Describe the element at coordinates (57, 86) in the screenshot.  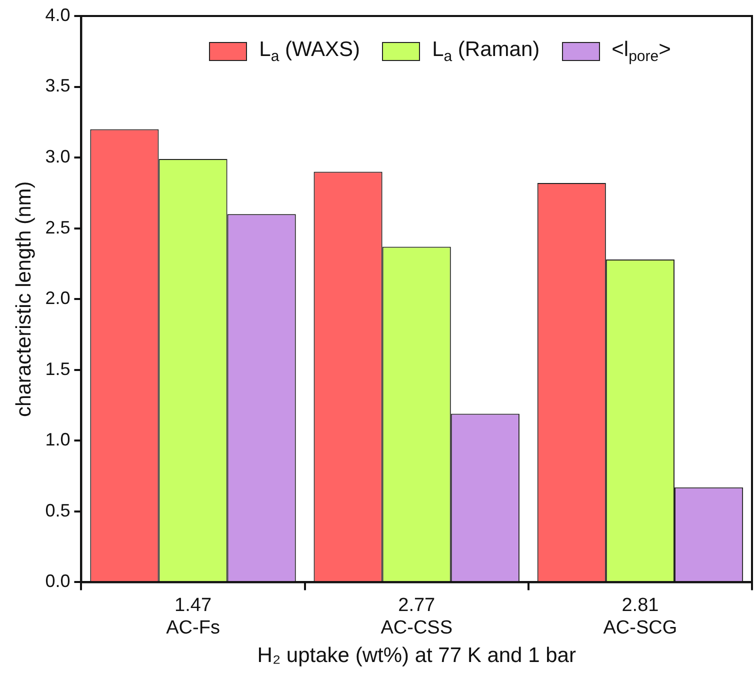
I see `y-tick-label: 3.5` at that location.